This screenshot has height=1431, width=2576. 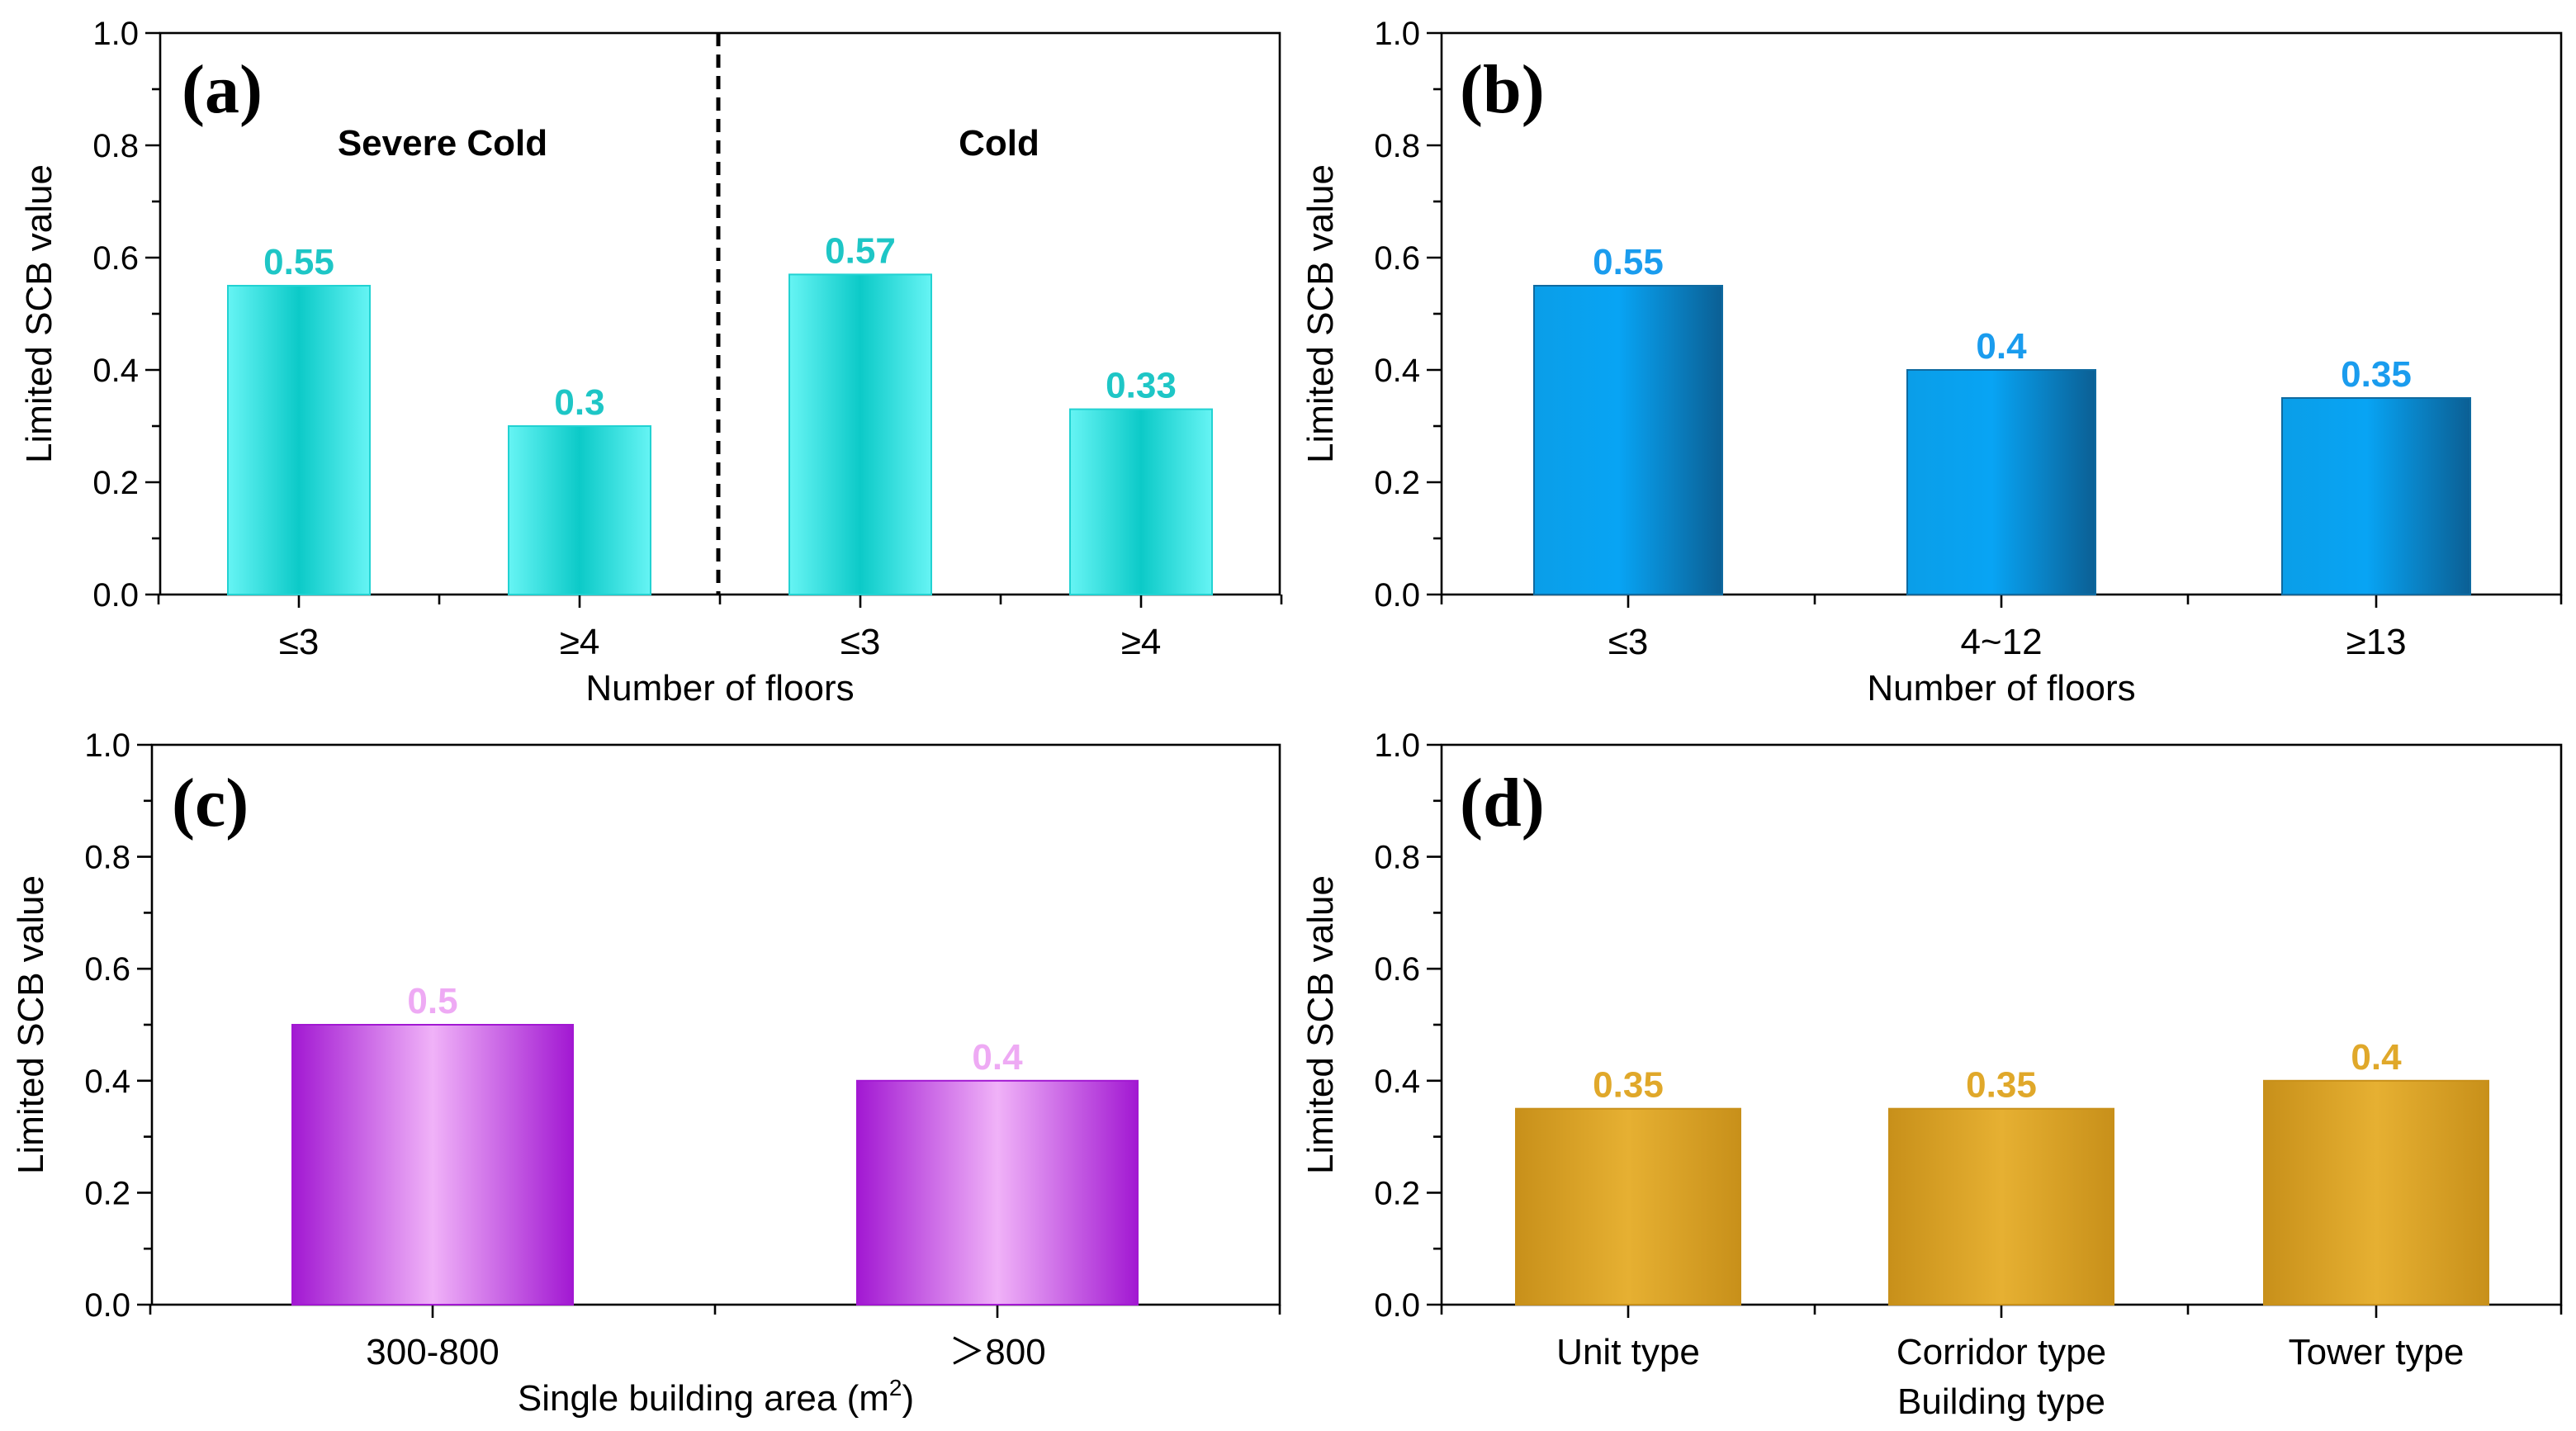 I want to click on data-label: 0.57, so click(x=860, y=250).